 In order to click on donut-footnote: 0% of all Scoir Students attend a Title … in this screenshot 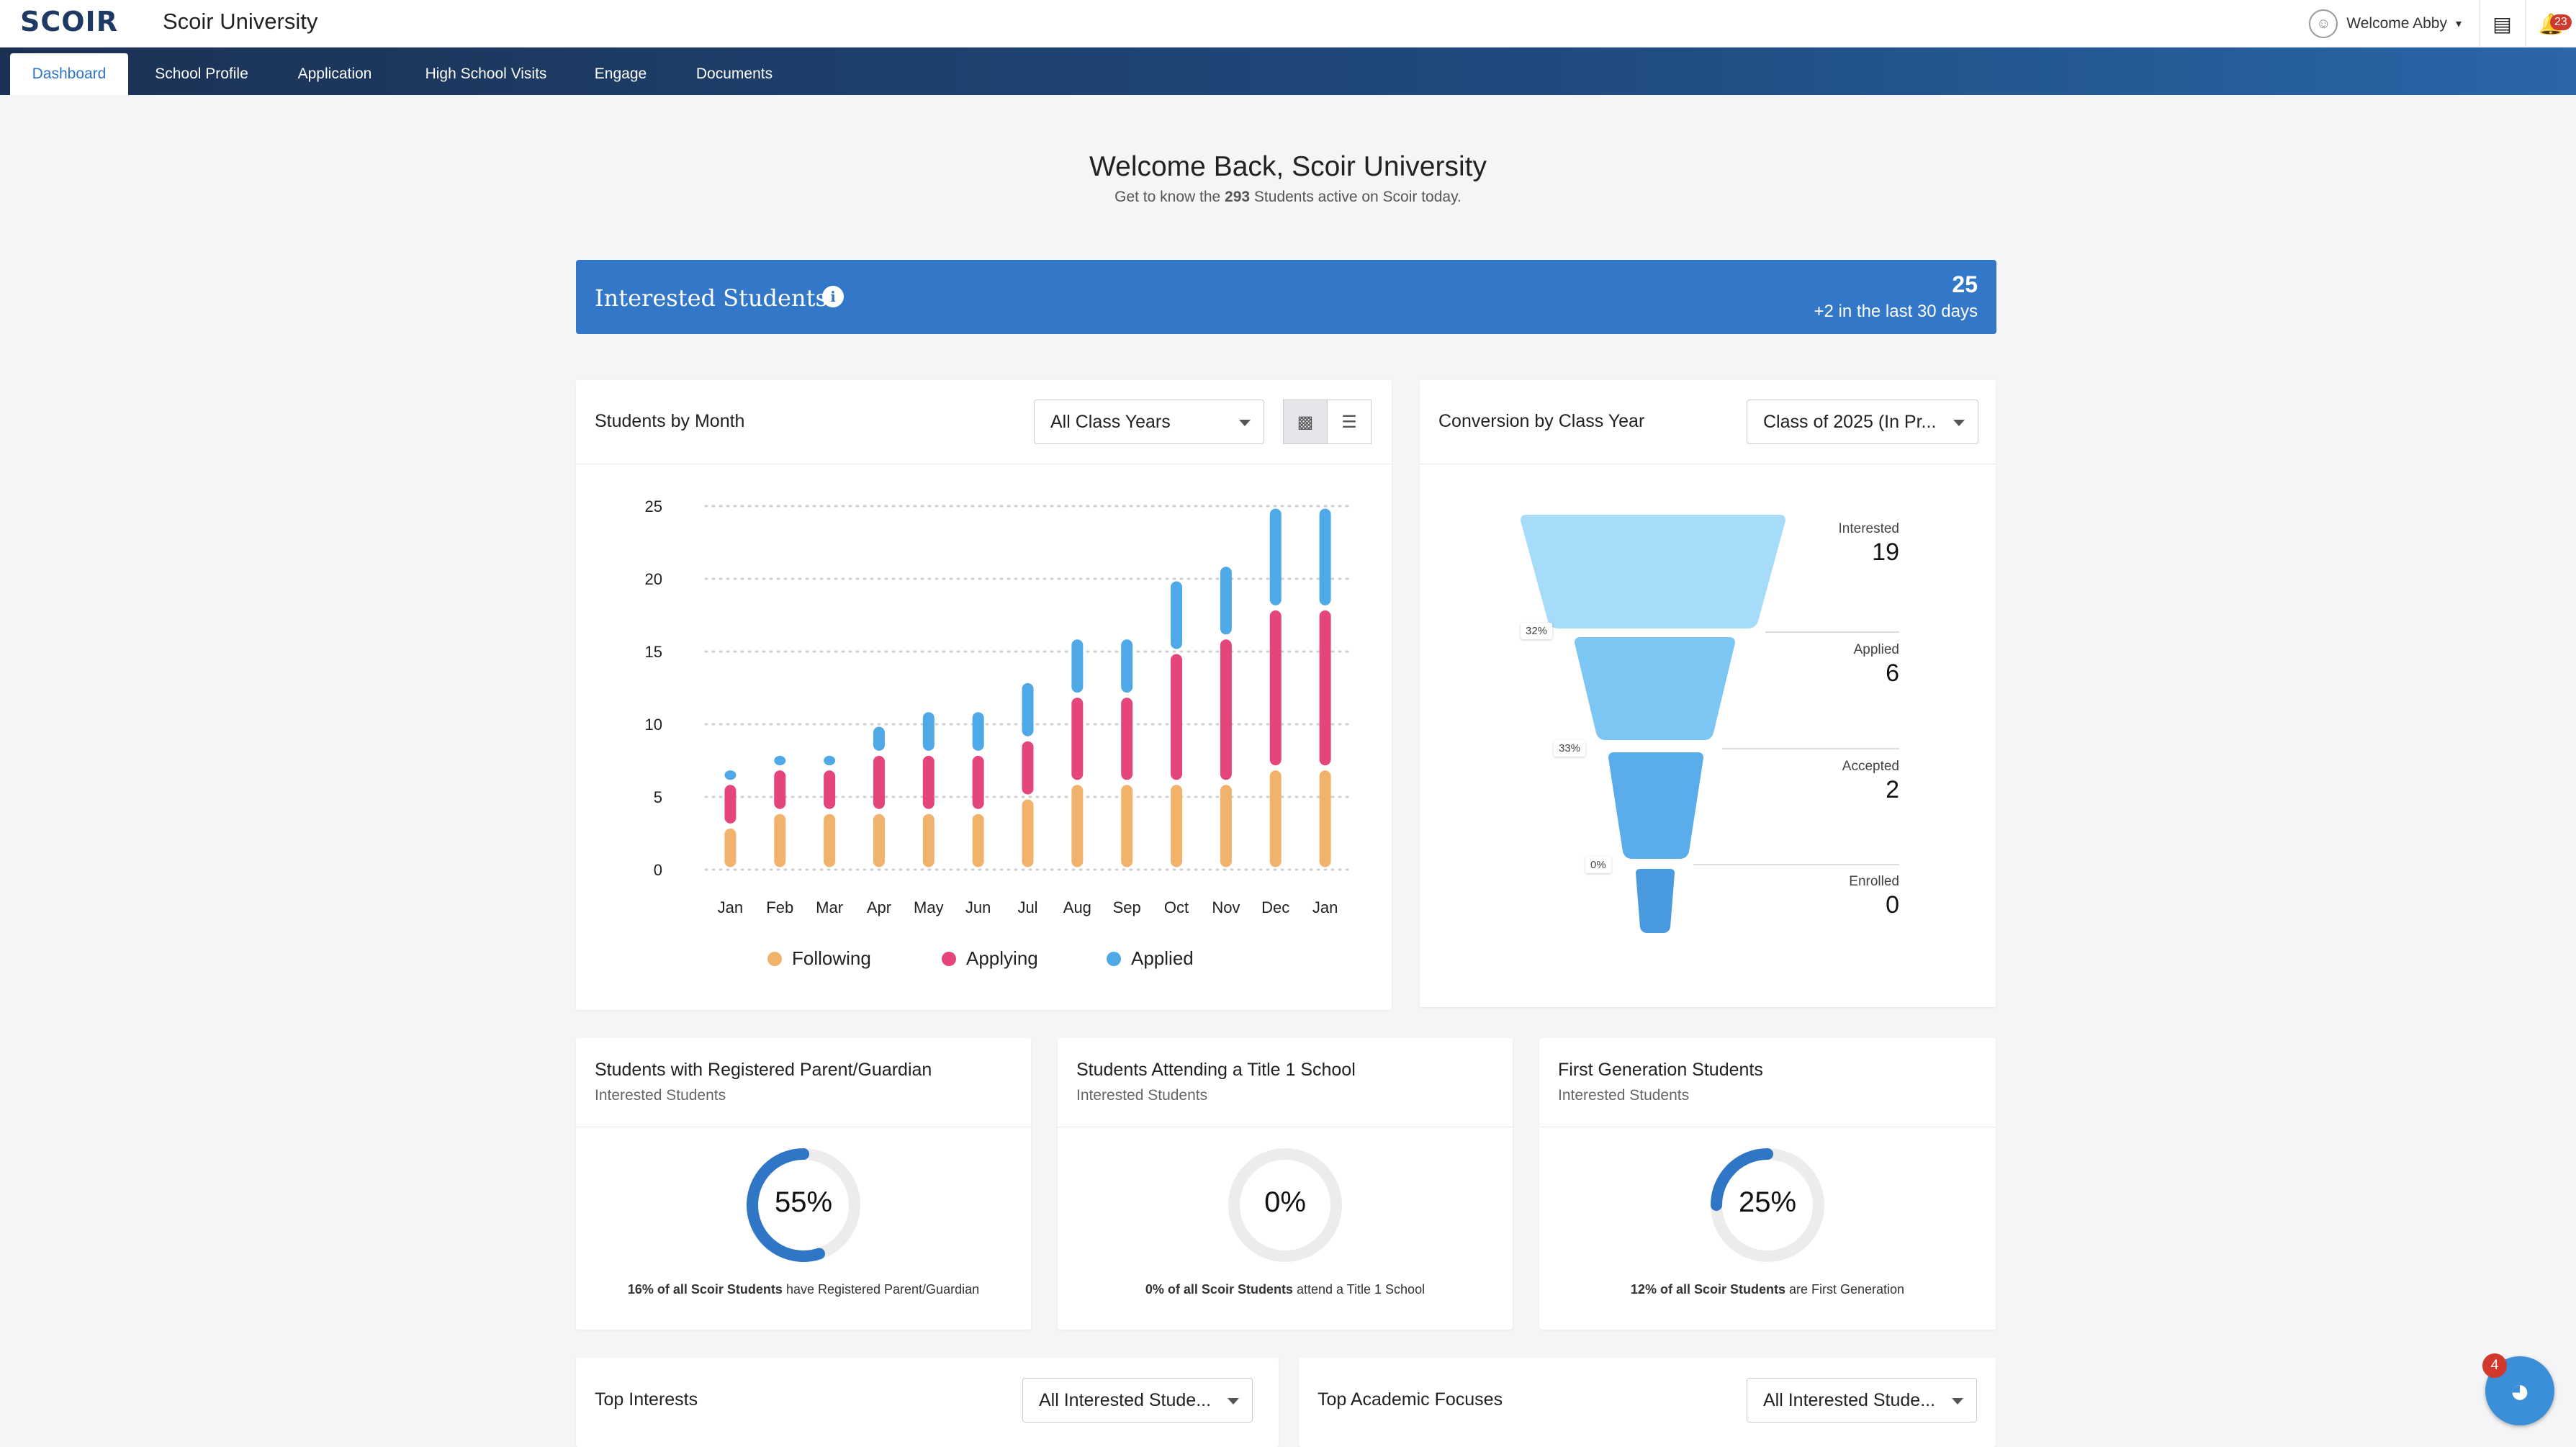, I will do `click(1285, 1289)`.